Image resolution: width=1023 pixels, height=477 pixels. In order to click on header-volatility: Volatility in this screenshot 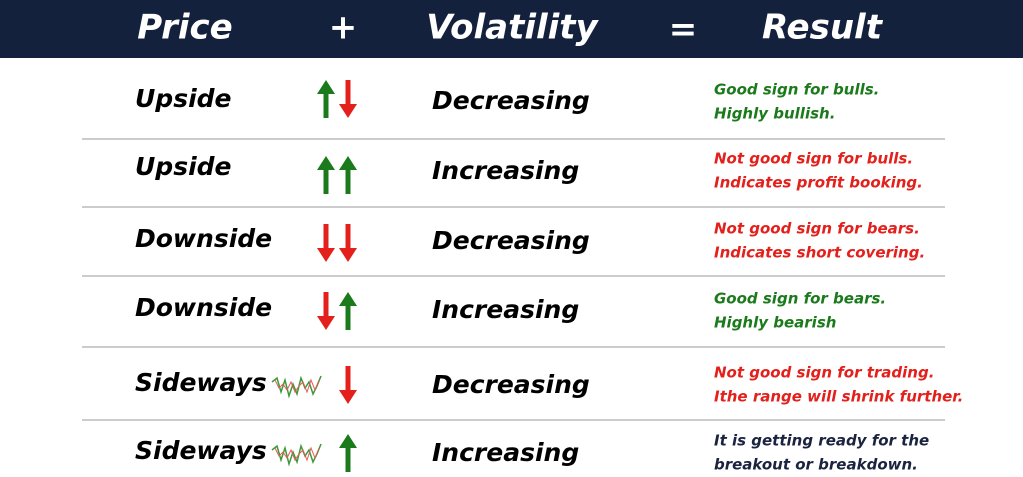, I will do `click(512, 28)`.